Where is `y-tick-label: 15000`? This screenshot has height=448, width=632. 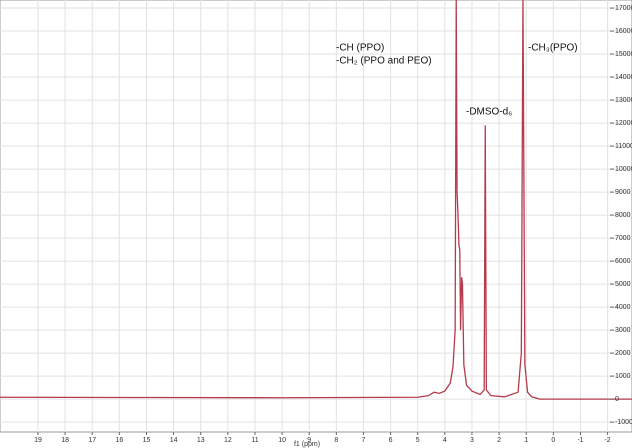
y-tick-label: 15000 is located at coordinates (623, 54).